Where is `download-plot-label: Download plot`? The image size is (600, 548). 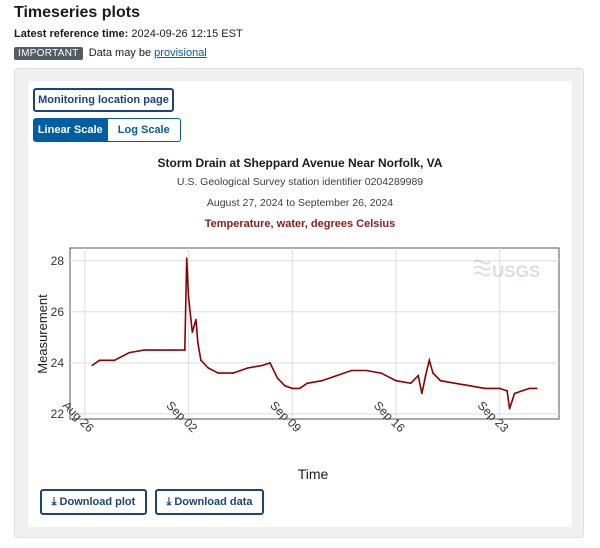 download-plot-label: Download plot is located at coordinates (97, 502).